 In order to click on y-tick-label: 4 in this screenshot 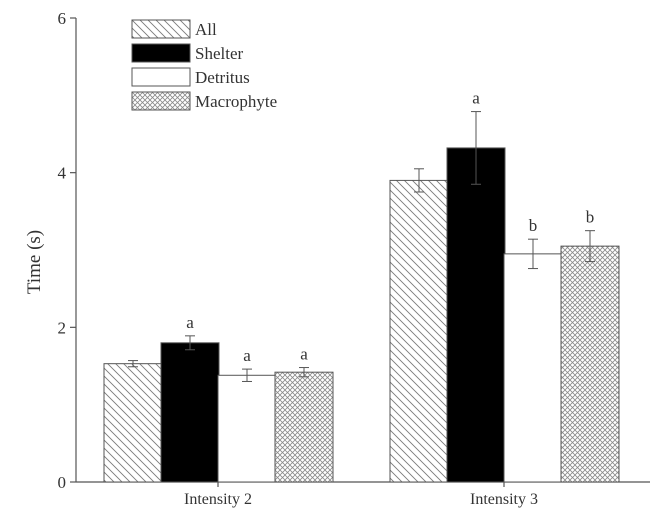, I will do `click(62, 173)`.